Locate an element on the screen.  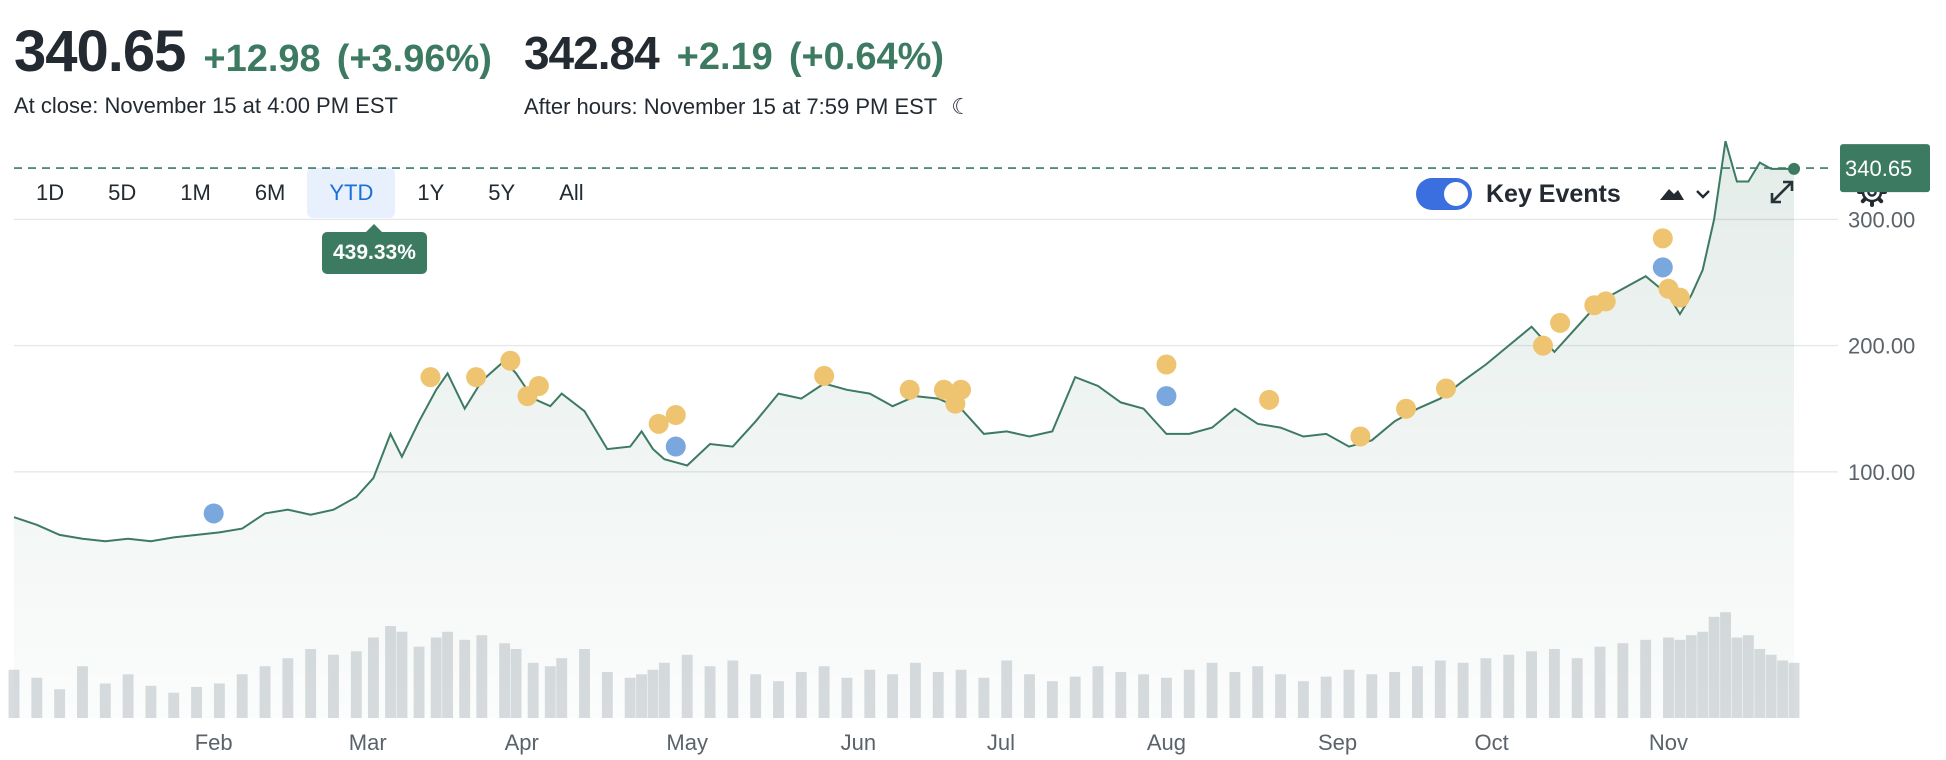
settings-button is located at coordinates (1872, 192).